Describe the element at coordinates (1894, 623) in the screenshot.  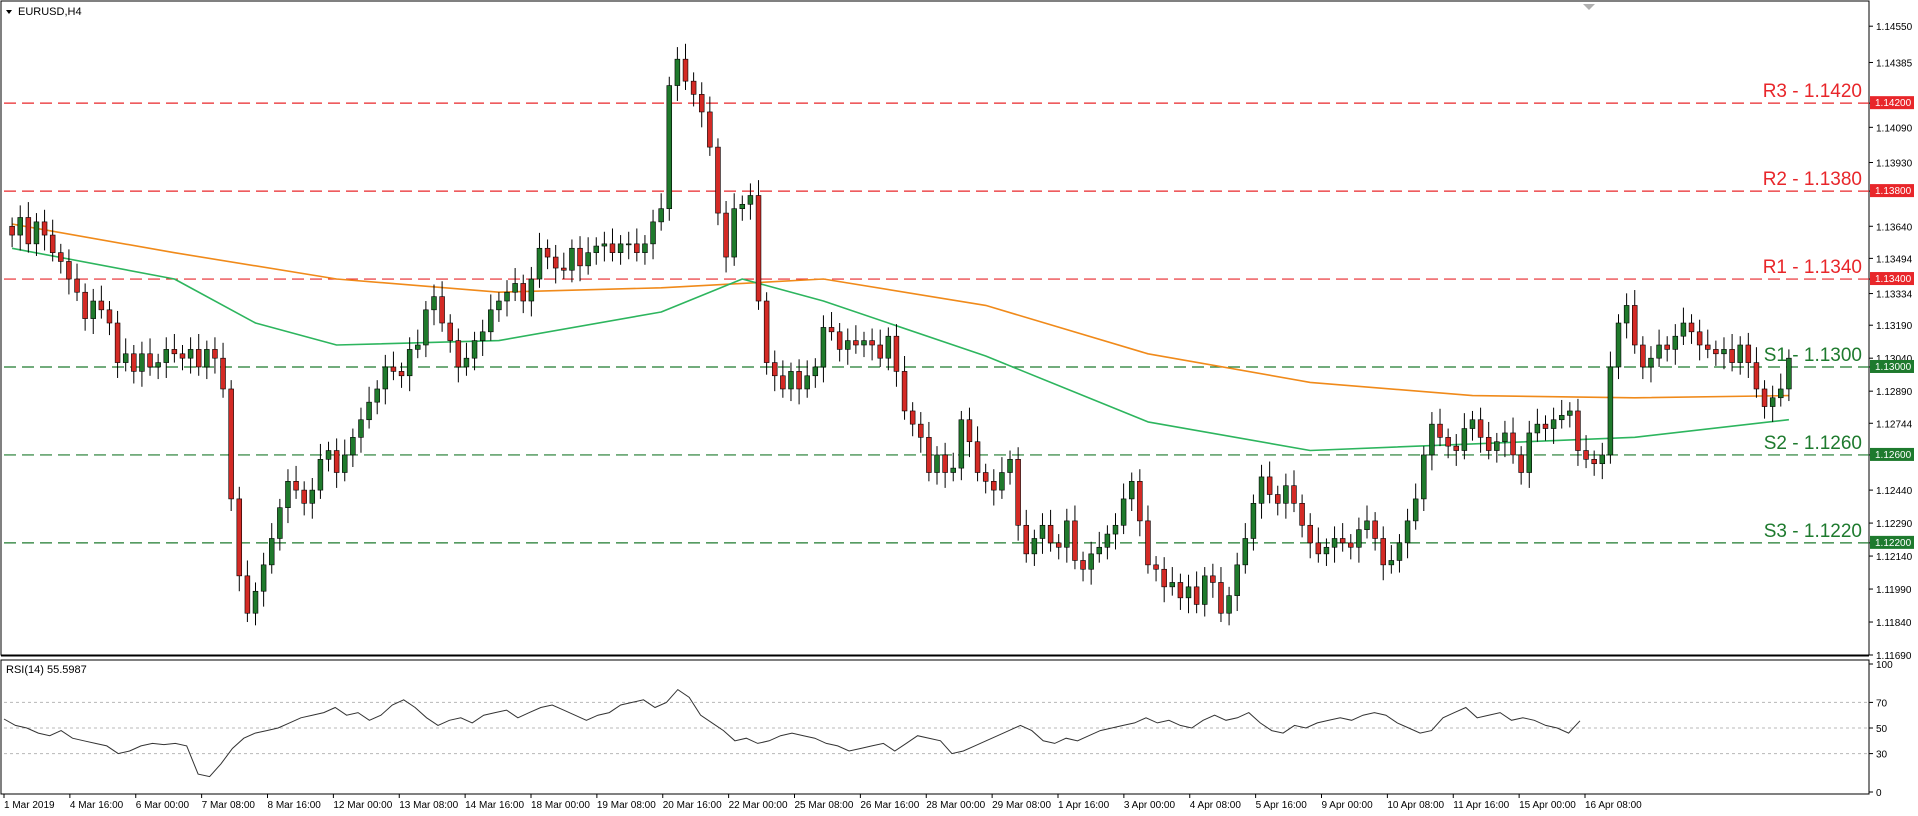
I see `price-tick-label: 1.11840` at that location.